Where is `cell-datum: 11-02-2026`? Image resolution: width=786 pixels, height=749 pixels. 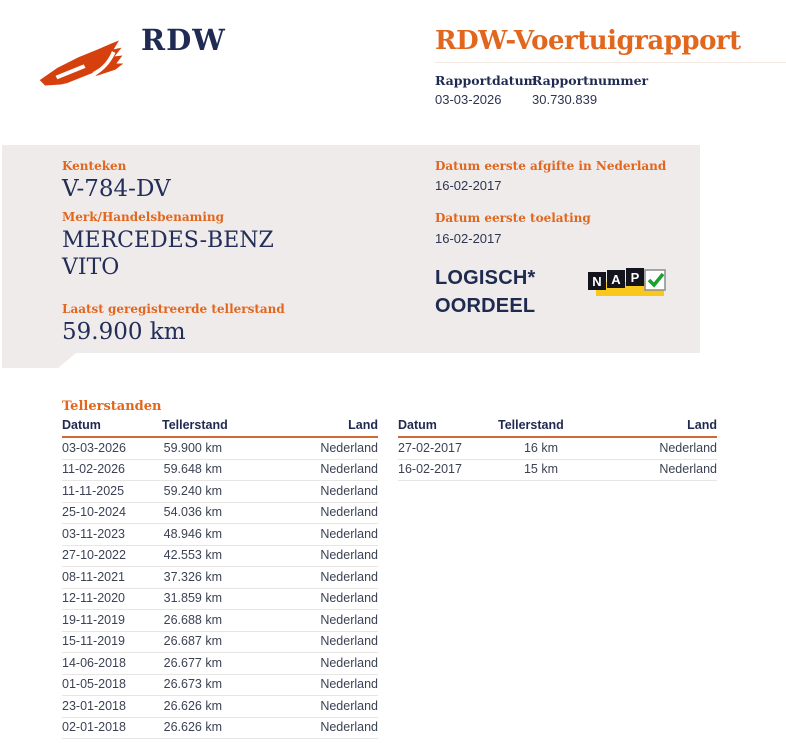
cell-datum: 11-02-2026 is located at coordinates (94, 469).